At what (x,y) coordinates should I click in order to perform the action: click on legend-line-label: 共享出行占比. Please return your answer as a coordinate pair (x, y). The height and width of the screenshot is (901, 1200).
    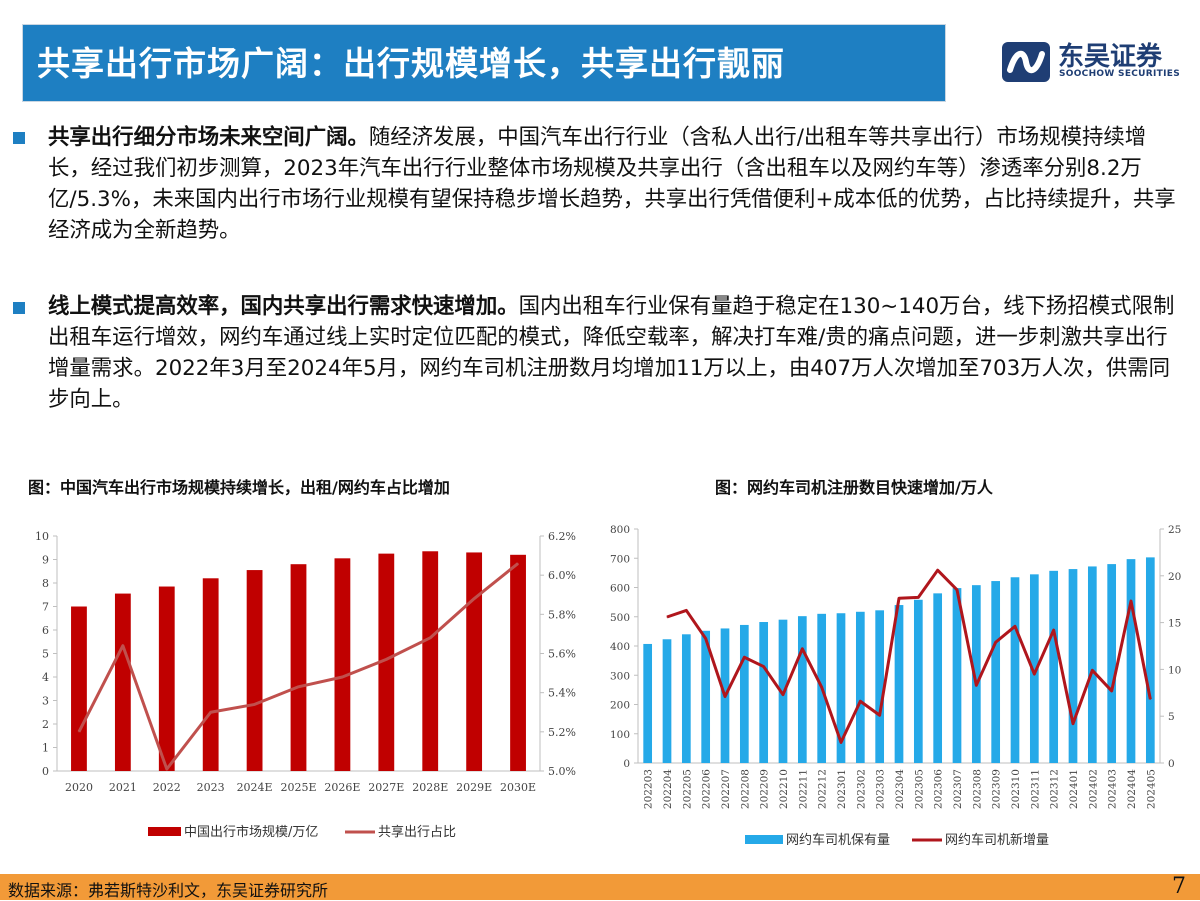
    Looking at the image, I should click on (417, 832).